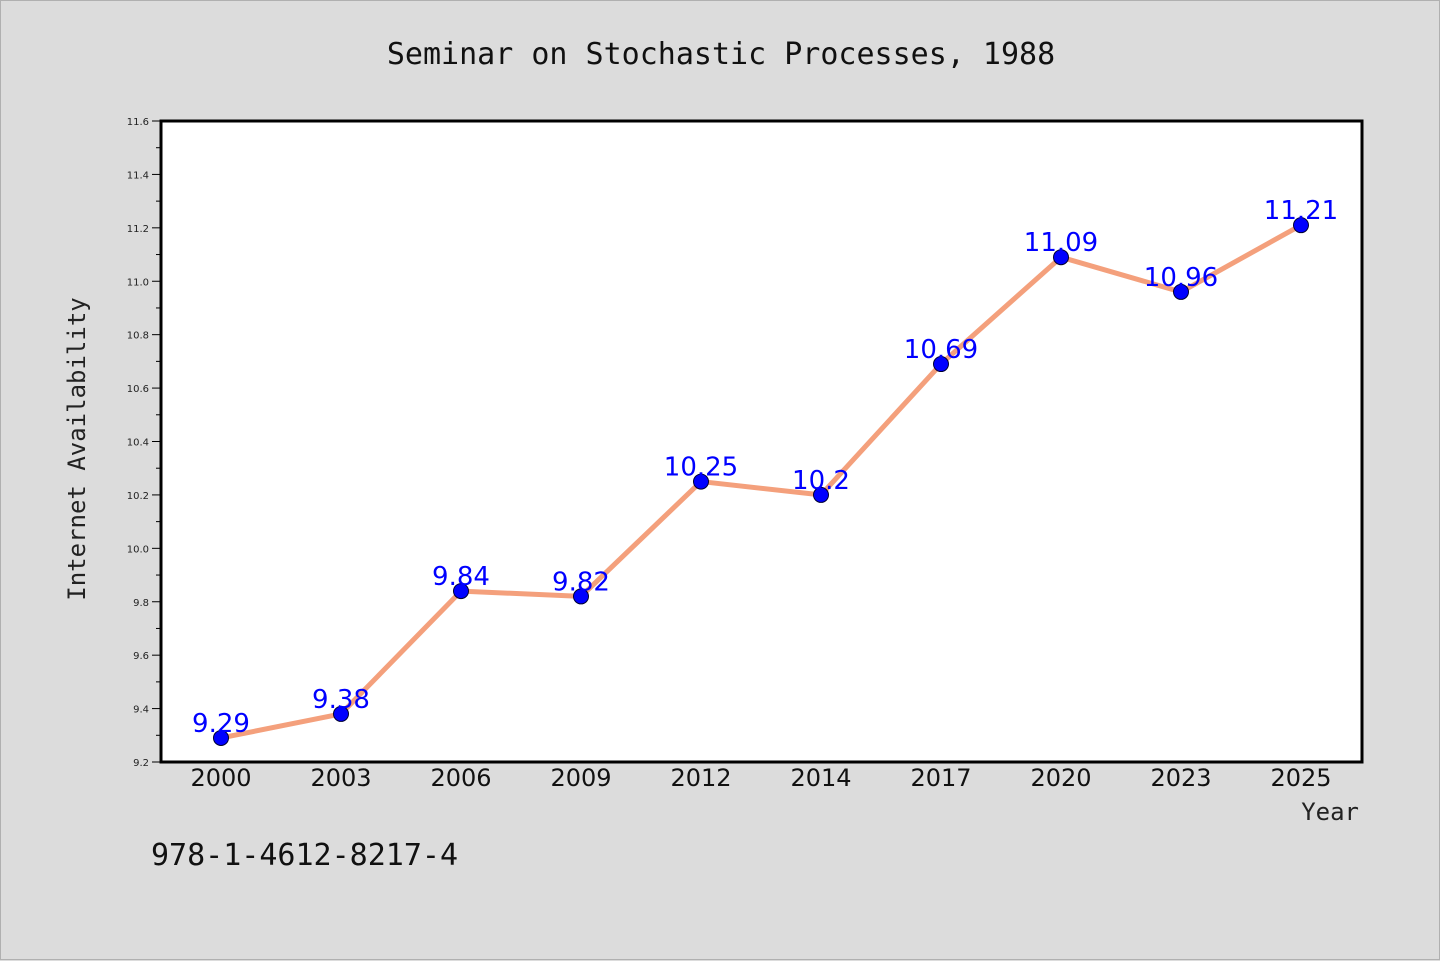  What do you see at coordinates (1301, 211) in the screenshot?
I see `data-label: 11.21` at bounding box center [1301, 211].